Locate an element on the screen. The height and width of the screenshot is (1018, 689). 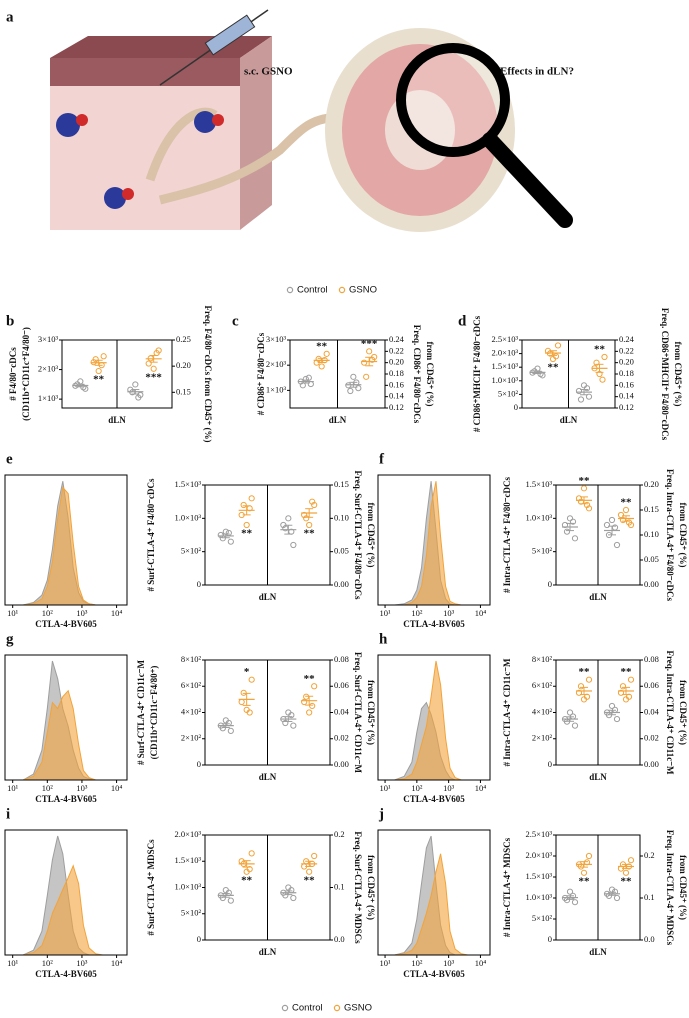
y2-tick-label: 0.10 is located at coordinates (341, 517).